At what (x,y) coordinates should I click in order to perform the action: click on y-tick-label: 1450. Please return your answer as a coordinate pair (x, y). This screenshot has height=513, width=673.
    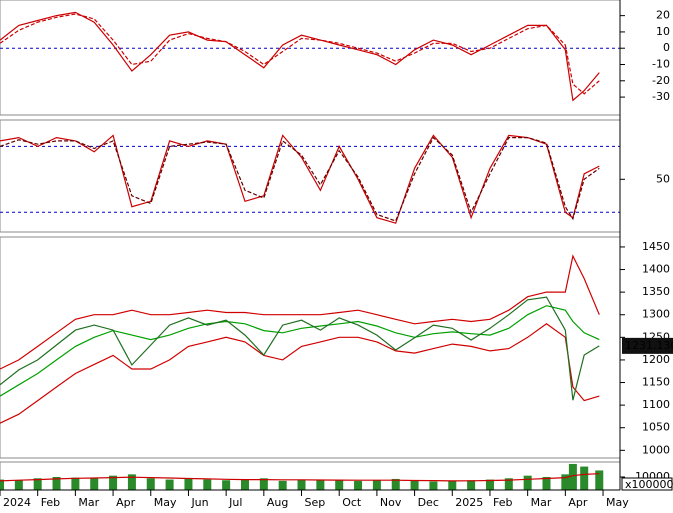
    Looking at the image, I should click on (656, 246).